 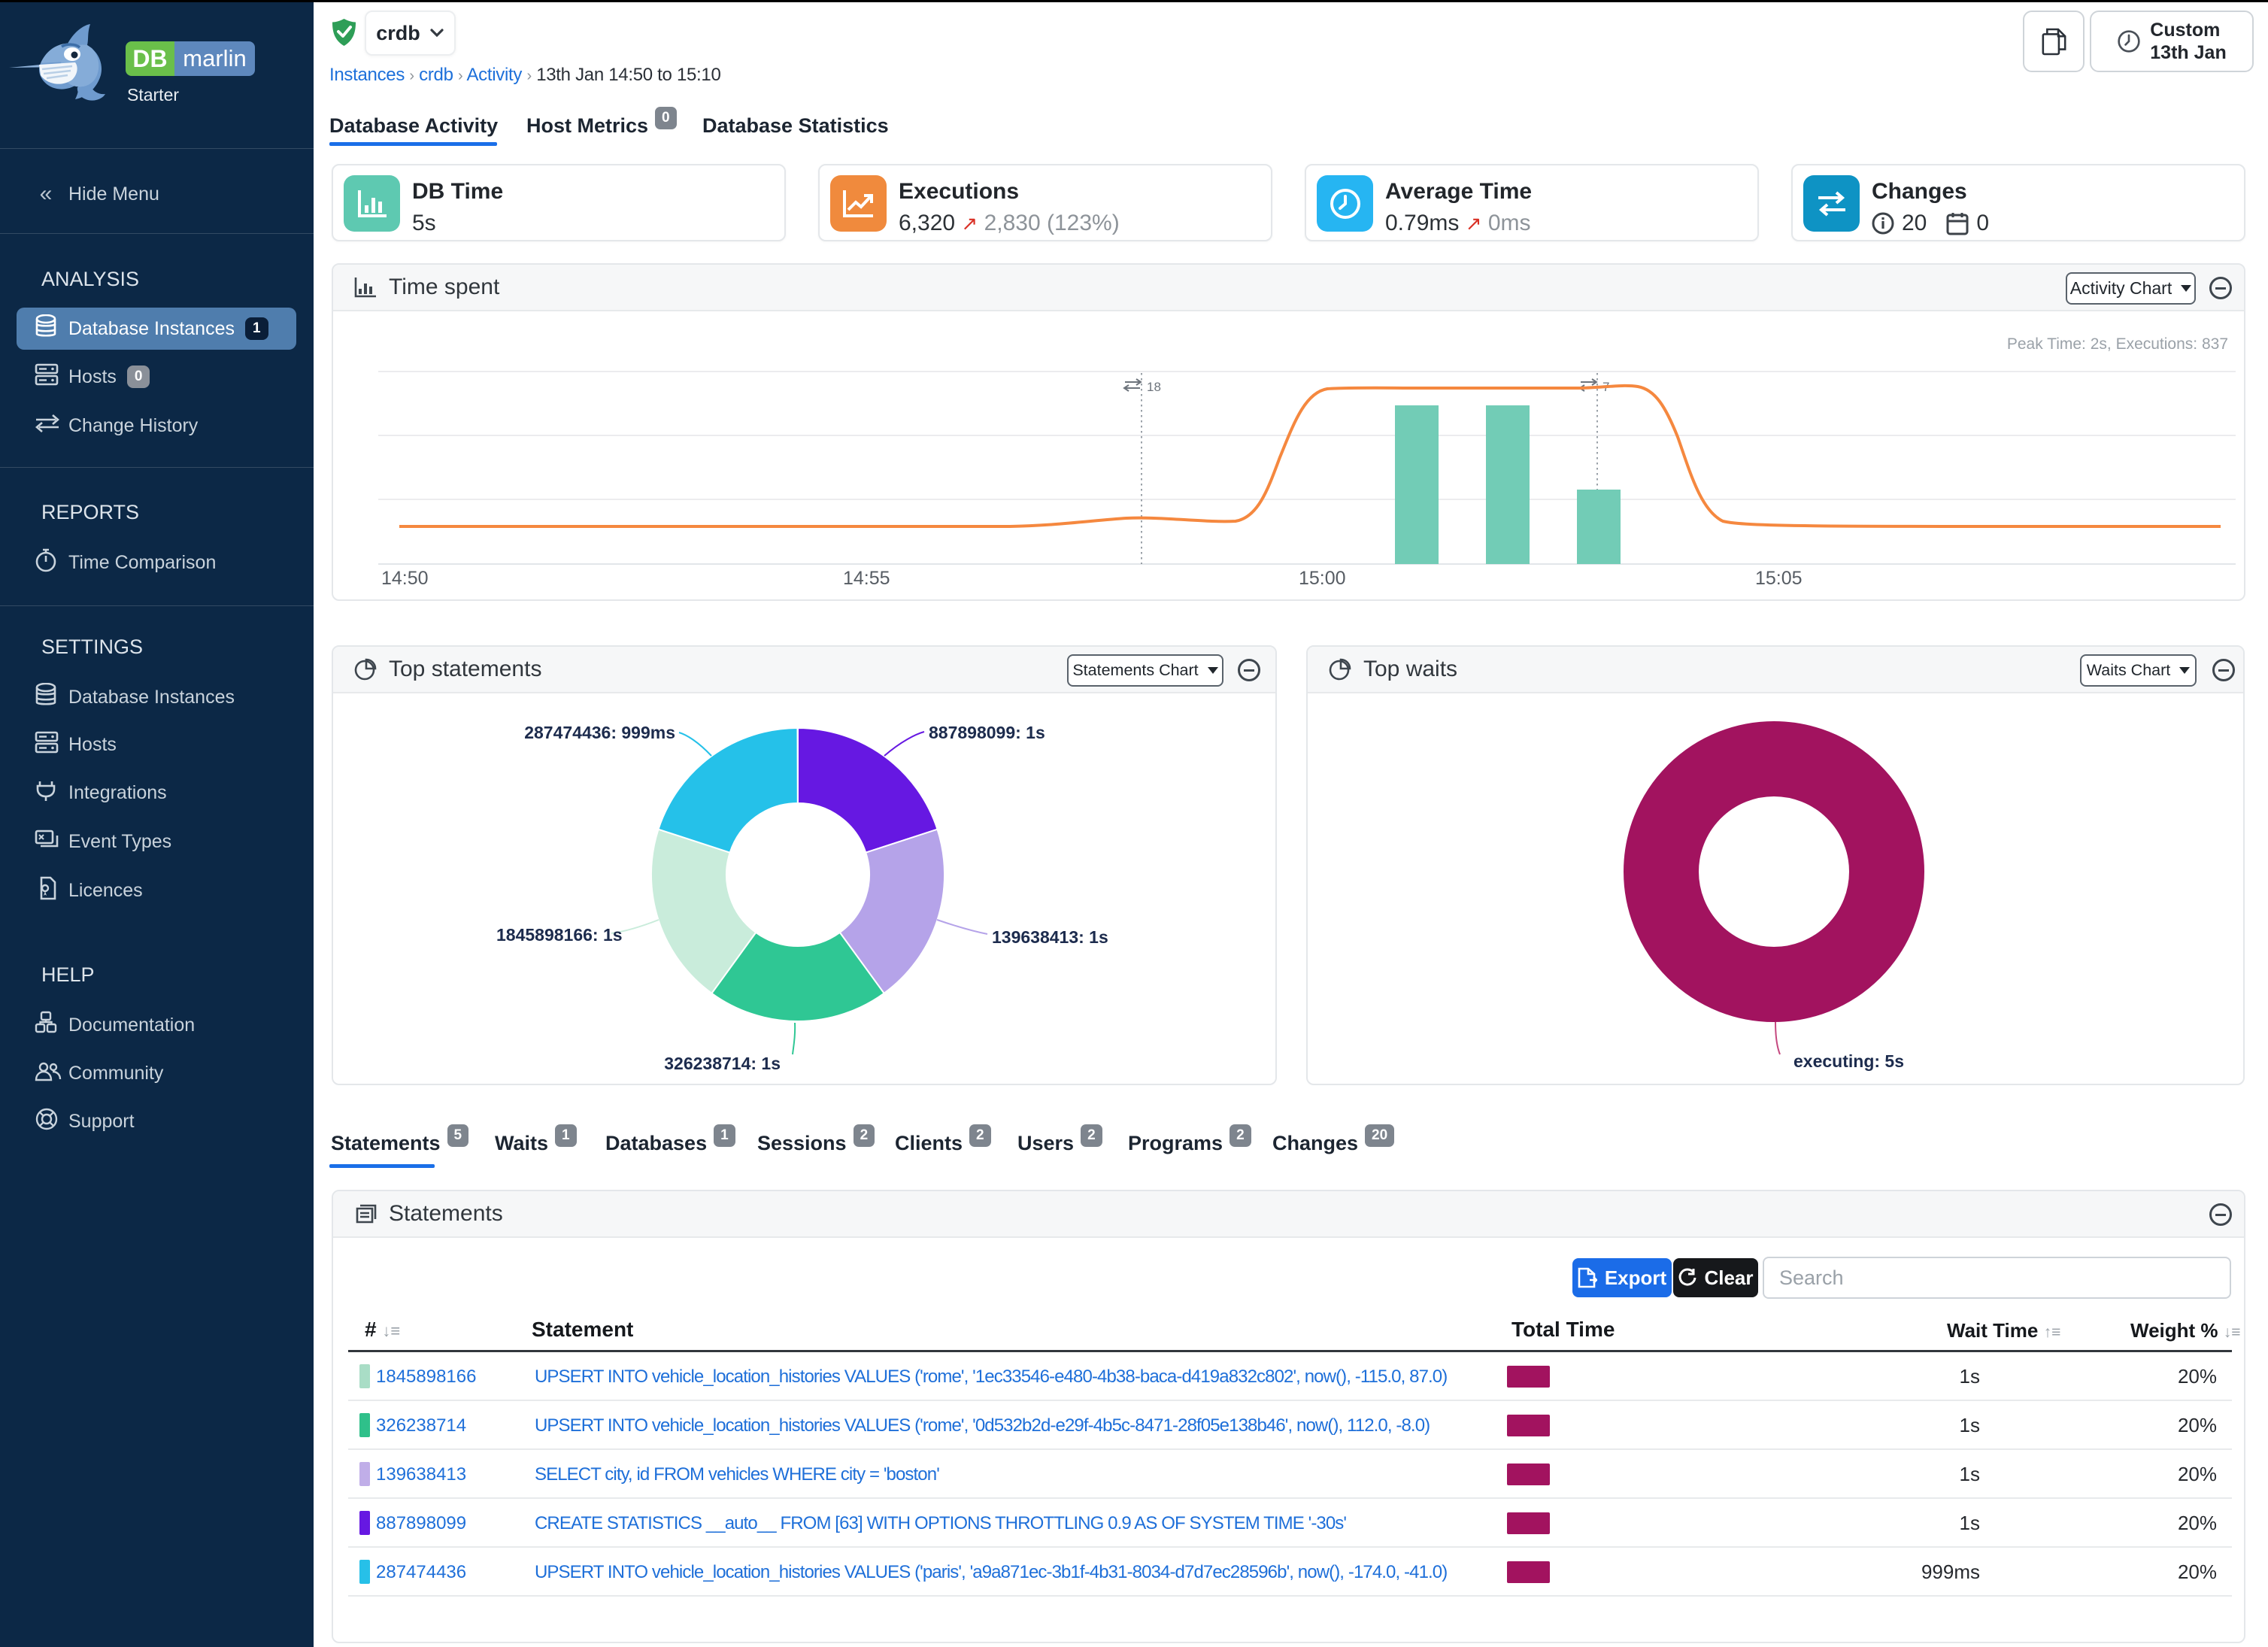 I want to click on svg-text: Peak Time: 2s, Executions: 837, so click(x=2117, y=344).